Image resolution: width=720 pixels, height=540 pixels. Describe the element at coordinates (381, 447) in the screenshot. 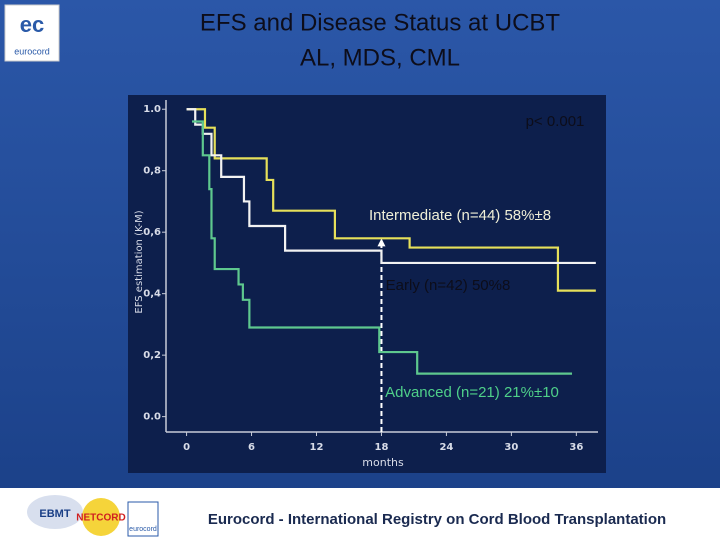

I see `x-tick-label: 18` at that location.